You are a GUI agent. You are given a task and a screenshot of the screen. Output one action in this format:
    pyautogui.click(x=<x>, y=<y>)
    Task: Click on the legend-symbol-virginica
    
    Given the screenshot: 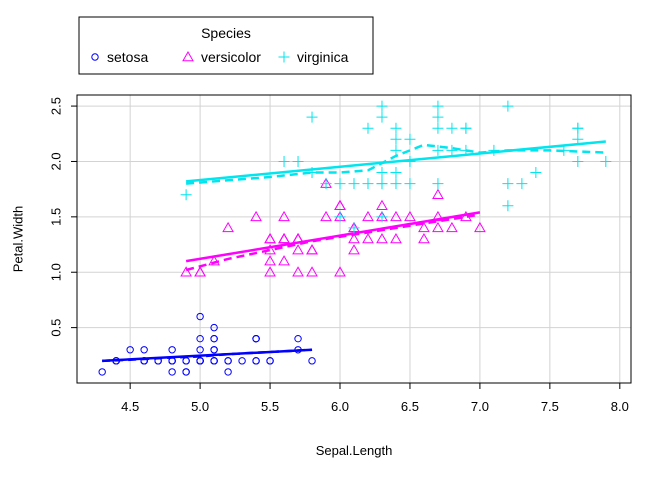 What is the action you would take?
    pyautogui.click(x=284, y=57)
    